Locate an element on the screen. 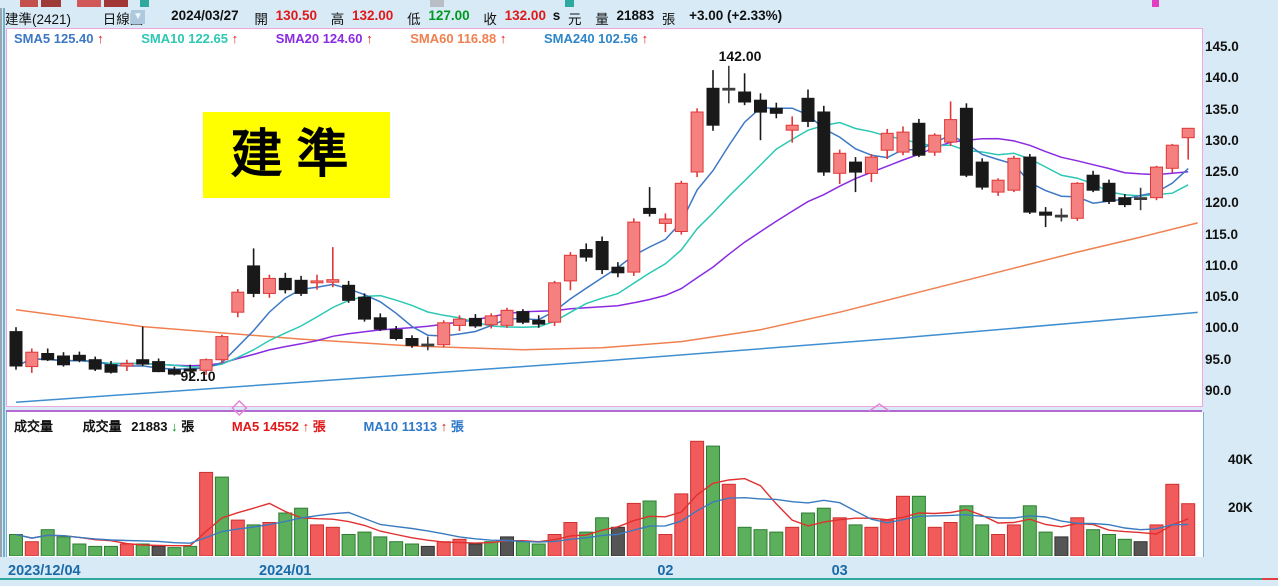 The height and width of the screenshot is (586, 1278). volume-pane-label: 成交量 is located at coordinates (34, 426).